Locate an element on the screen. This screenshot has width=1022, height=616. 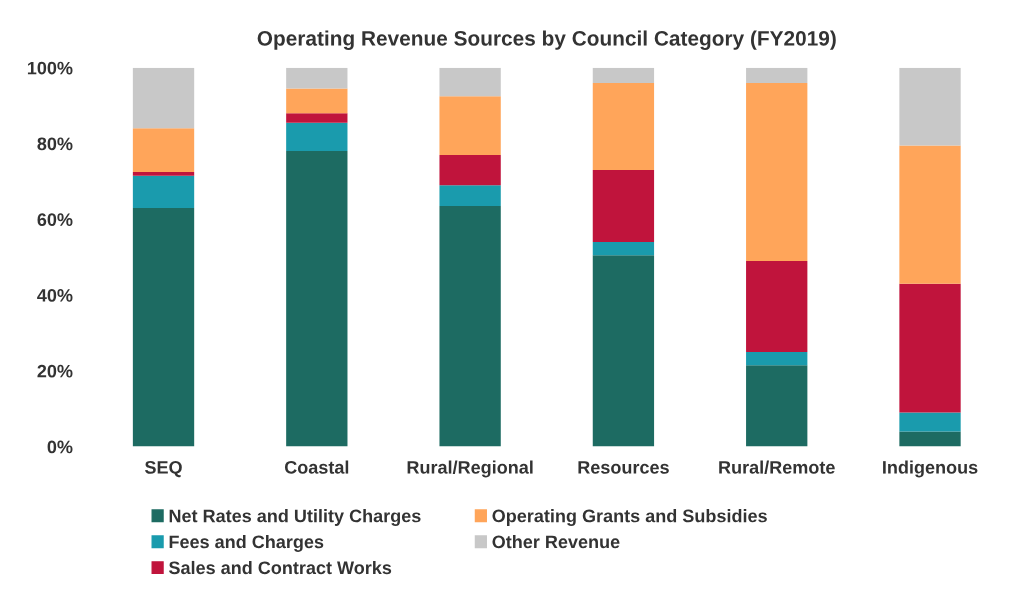
y-tick-label: 20% is located at coordinates (55, 371).